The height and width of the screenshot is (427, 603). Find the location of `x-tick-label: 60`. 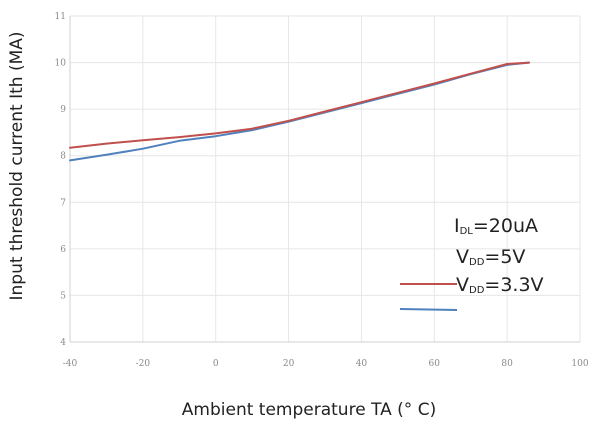

x-tick-label: 60 is located at coordinates (435, 364).